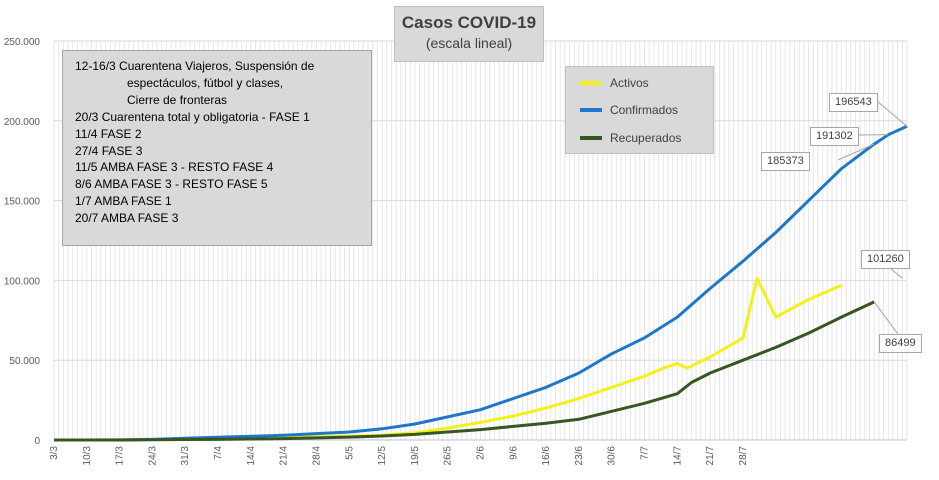 This screenshot has width=939, height=480. I want to click on x-tick-label: 10/3, so click(87, 456).